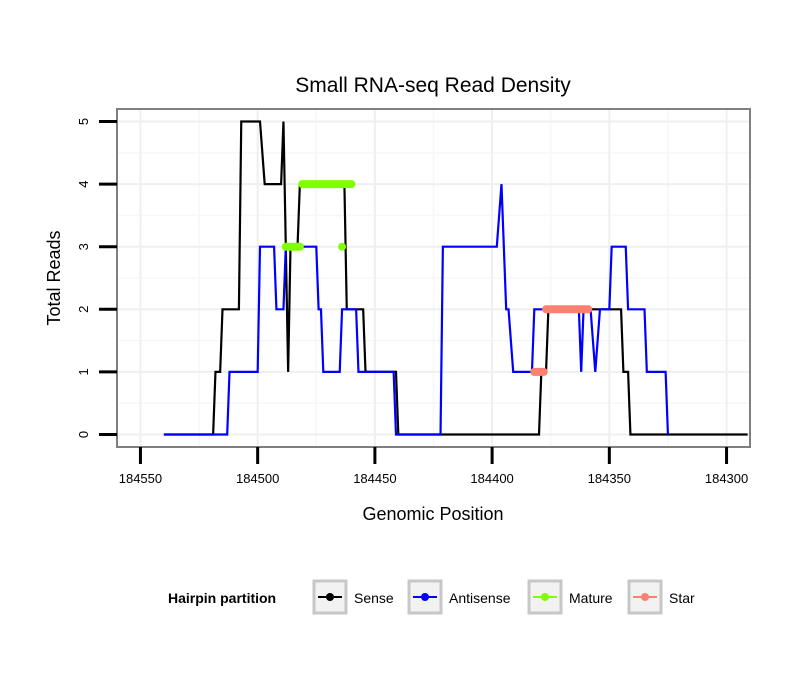 The image size is (810, 690). Describe the element at coordinates (726, 478) in the screenshot. I see `x-tick-label: 184300` at that location.